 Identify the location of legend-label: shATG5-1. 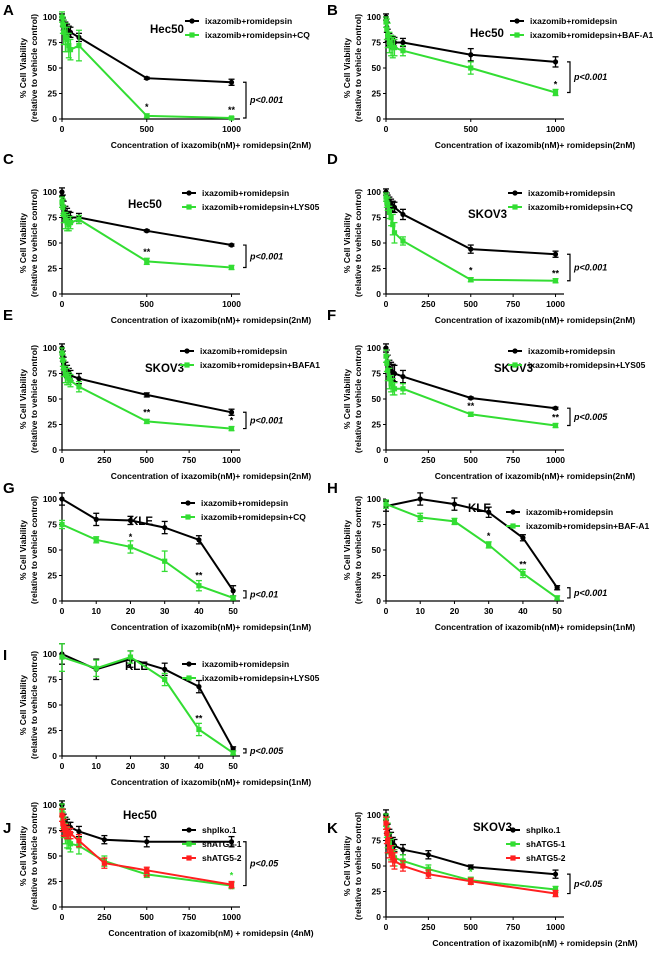
(546, 844).